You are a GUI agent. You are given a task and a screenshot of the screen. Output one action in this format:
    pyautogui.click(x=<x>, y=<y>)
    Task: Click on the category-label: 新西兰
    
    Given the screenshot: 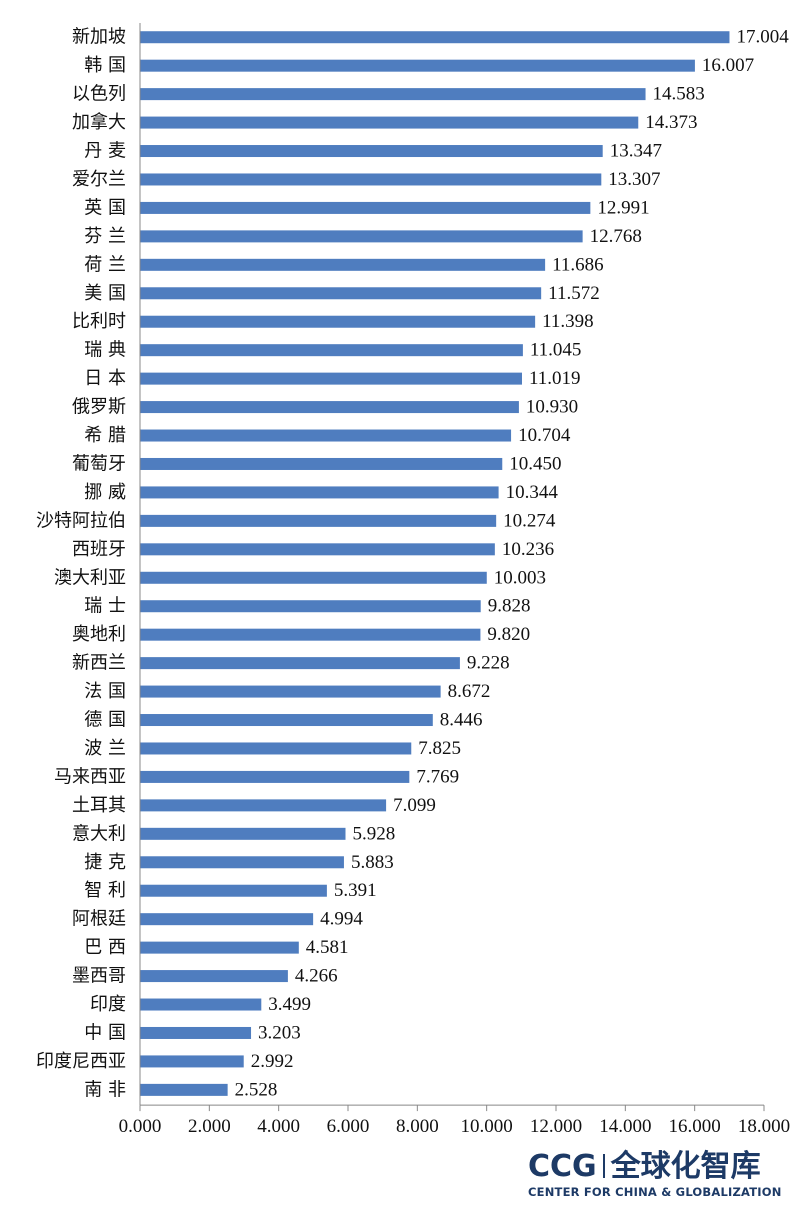 What is the action you would take?
    pyautogui.click(x=99, y=663)
    